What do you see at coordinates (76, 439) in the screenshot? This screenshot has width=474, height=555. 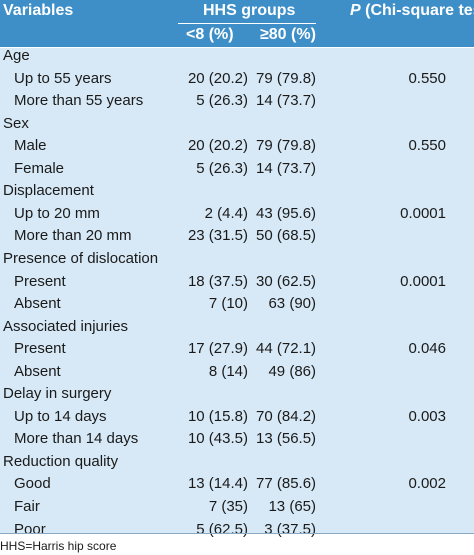 I see `variable-label: More than 14 days` at bounding box center [76, 439].